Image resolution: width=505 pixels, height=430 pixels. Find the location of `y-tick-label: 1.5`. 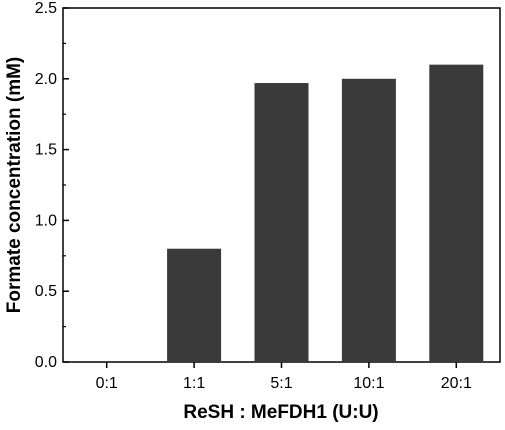

y-tick-label: 1.5 is located at coordinates (46, 150).